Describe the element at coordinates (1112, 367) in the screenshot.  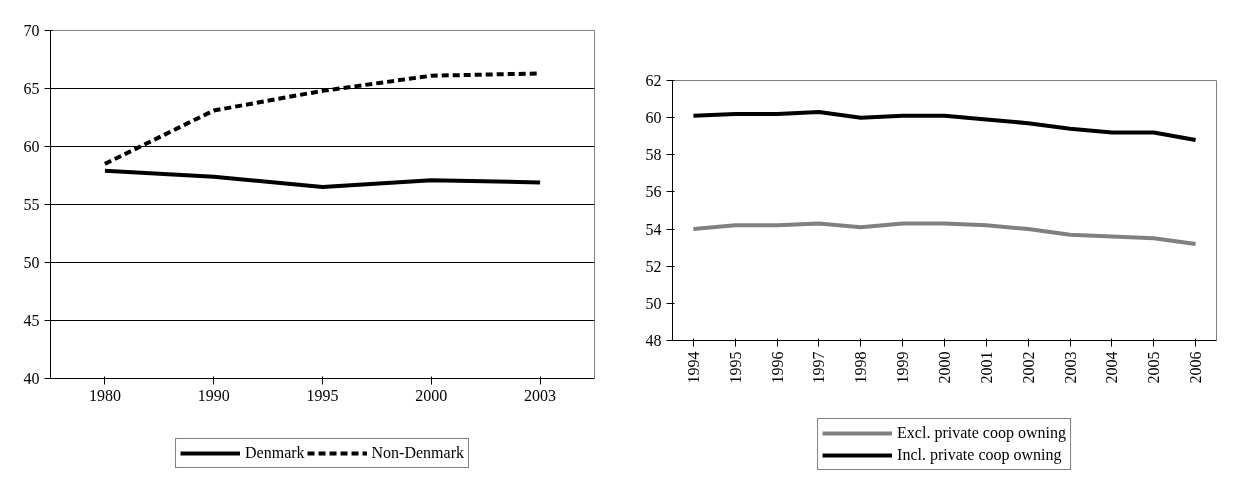
I see `x-tick-label: 2004` at that location.